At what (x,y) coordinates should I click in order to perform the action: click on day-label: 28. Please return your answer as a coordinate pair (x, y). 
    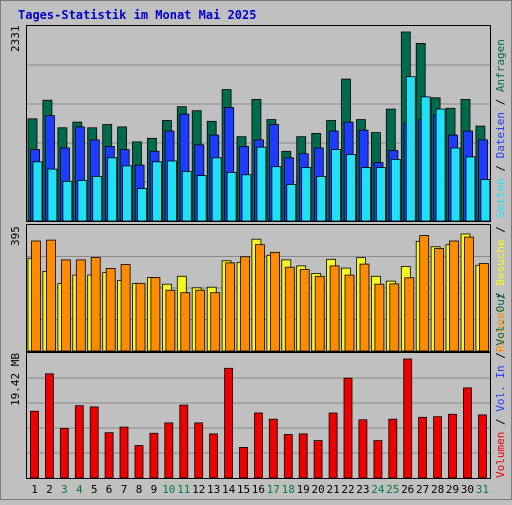
    Looking at the image, I should click on (437, 489).